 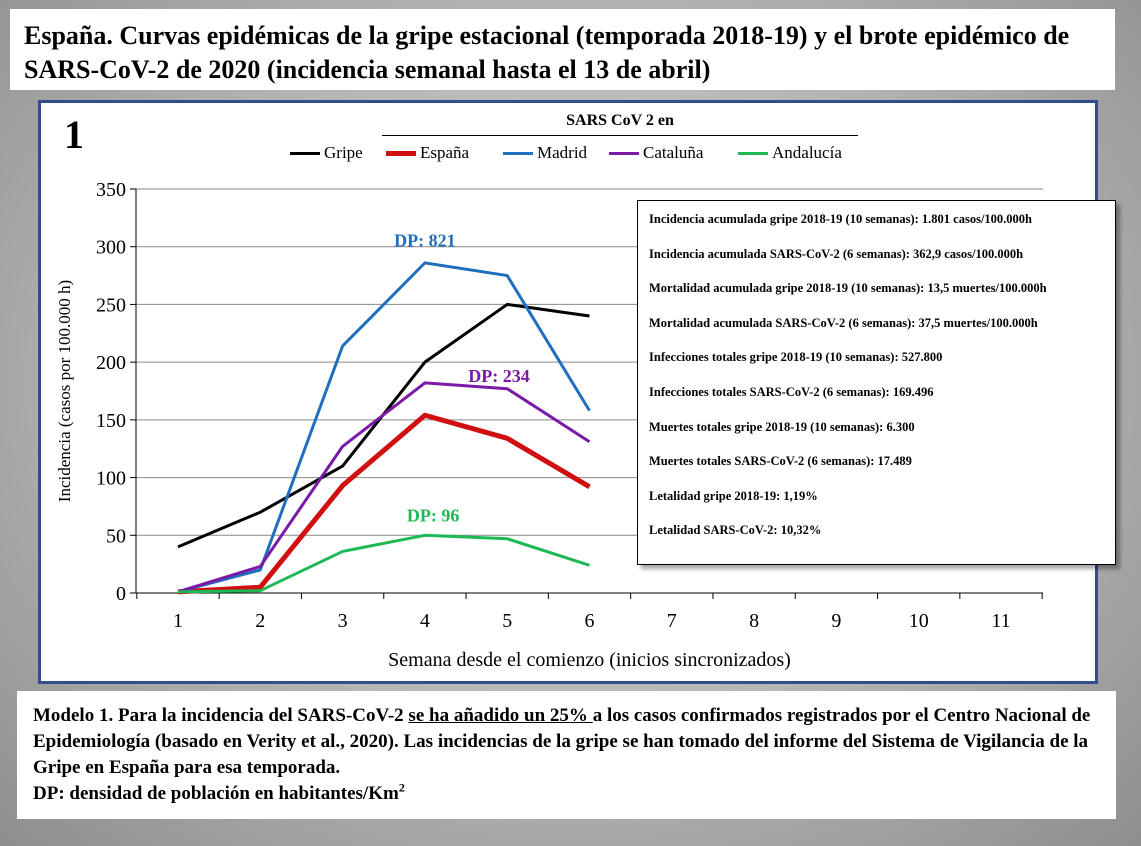 I want to click on legend-item: Gripe, so click(x=326, y=153).